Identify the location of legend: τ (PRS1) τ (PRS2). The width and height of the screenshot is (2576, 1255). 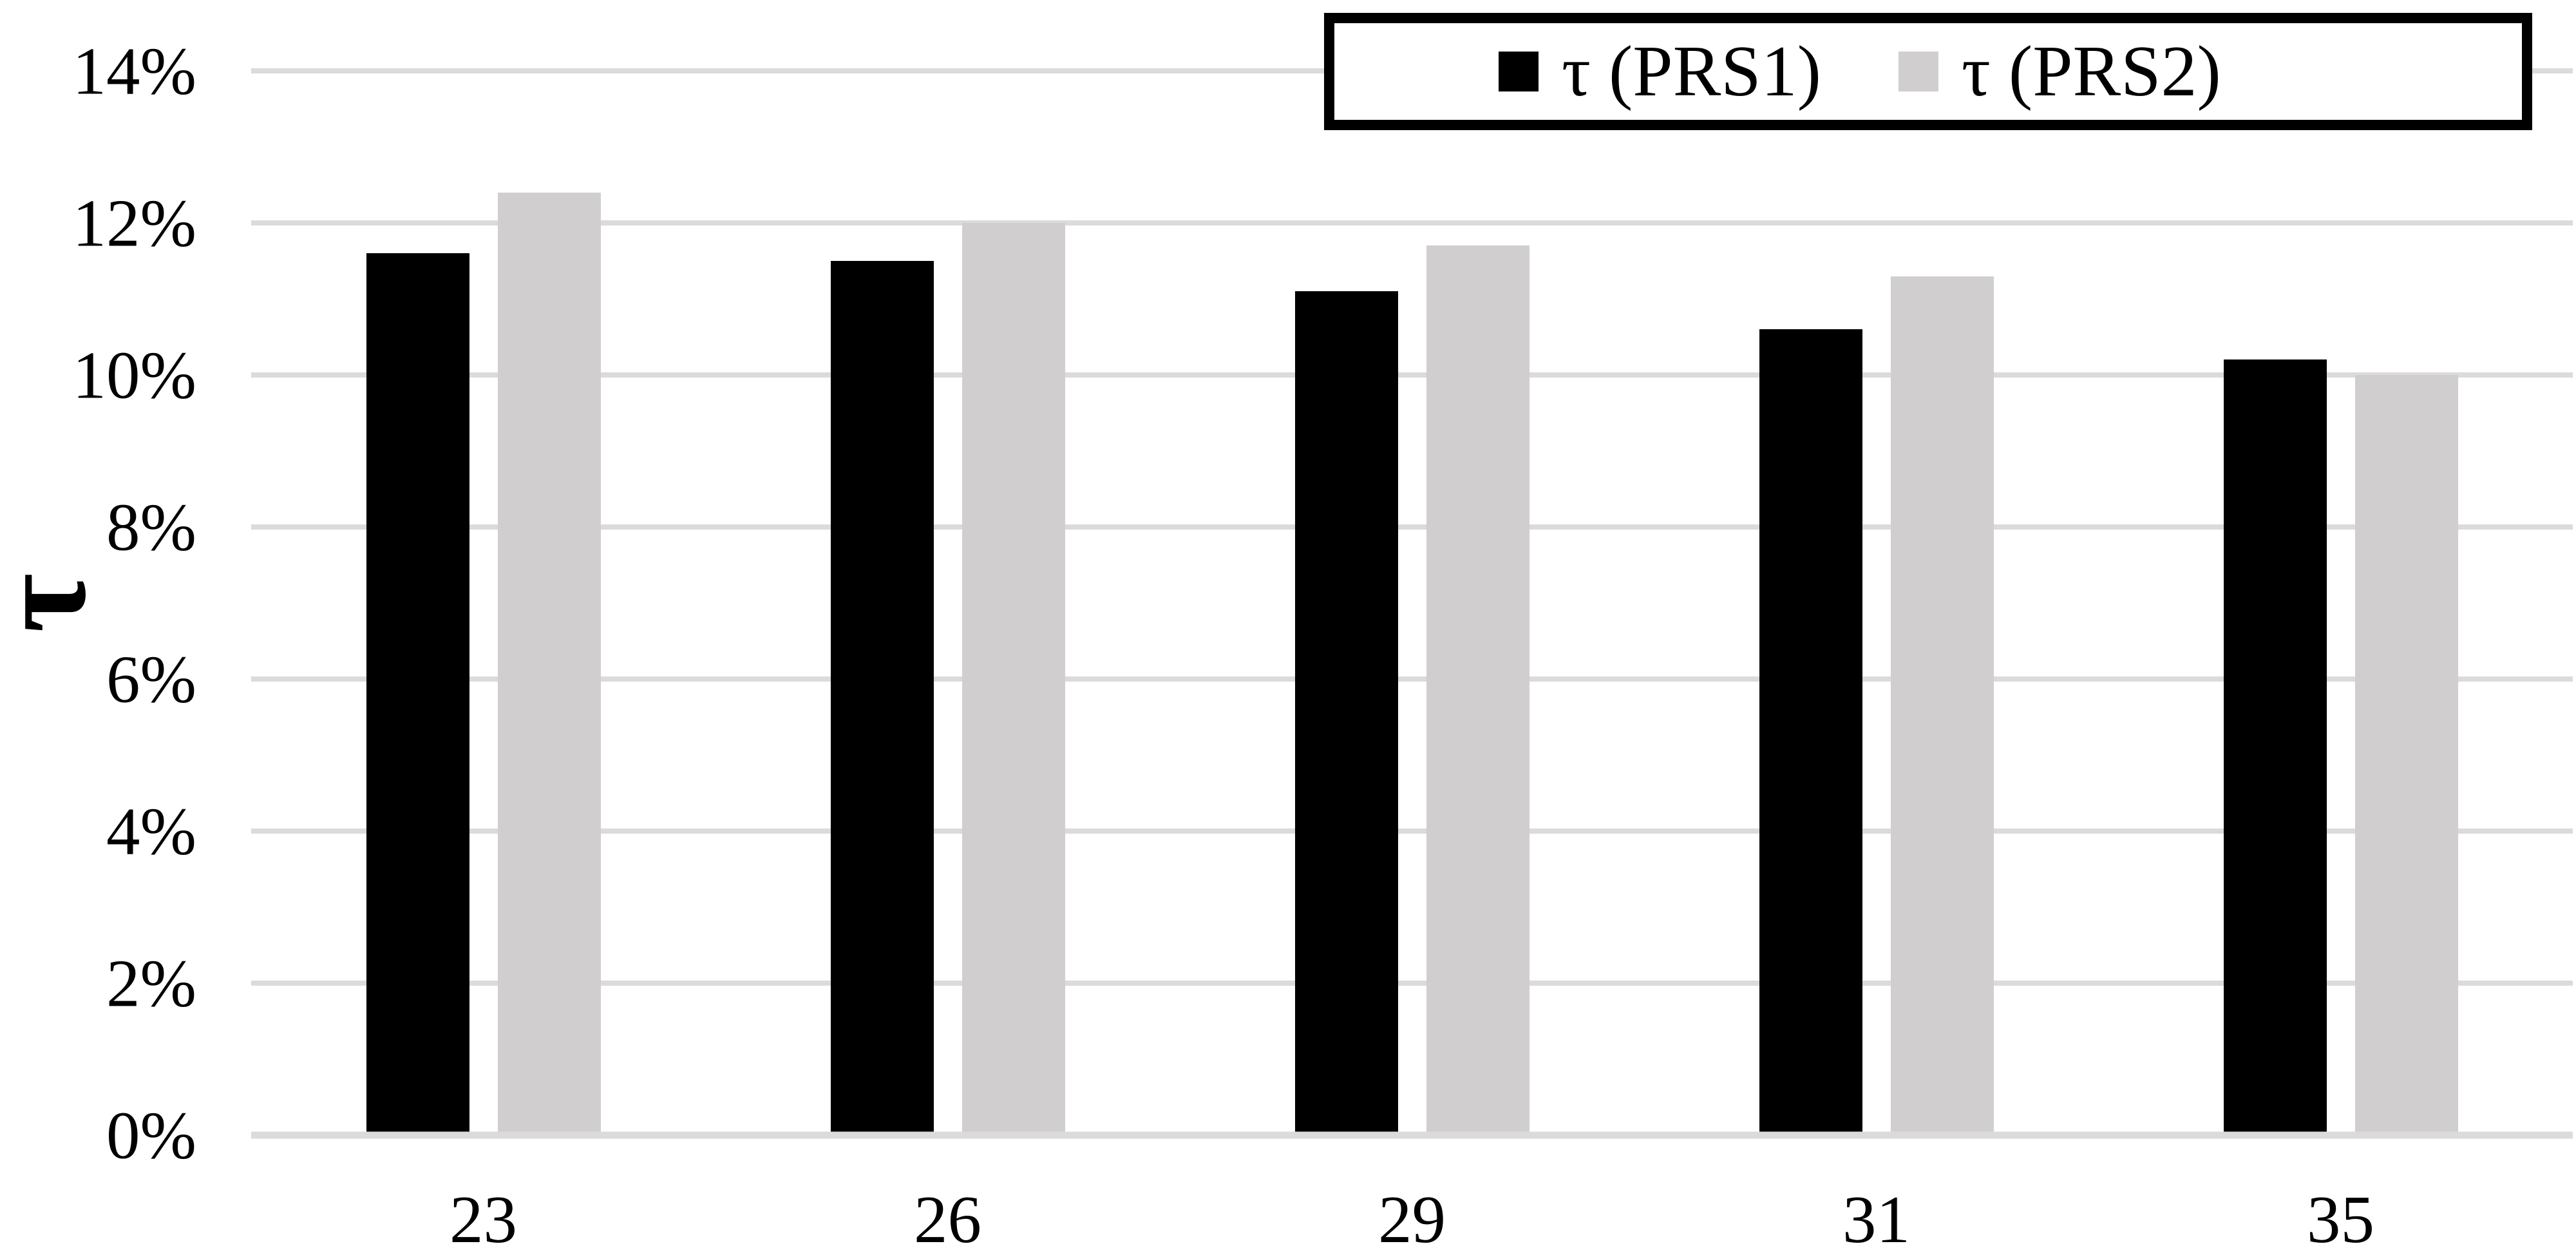
(1928, 71).